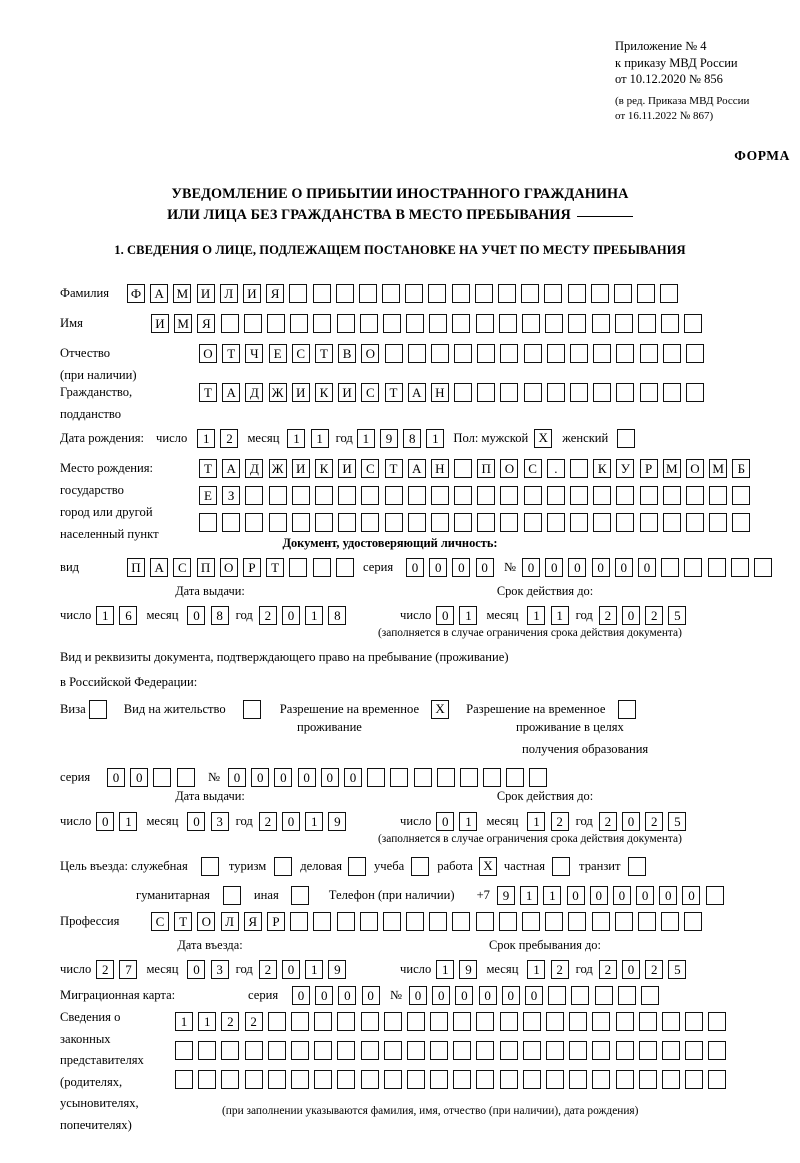 The height and width of the screenshot is (1163, 800). Describe the element at coordinates (445, 615) in the screenshot. I see `doc-valid-day-cell-0: 0` at that location.